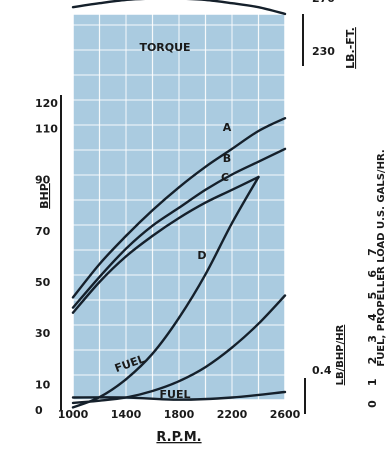  Describe the element at coordinates (322, 370) in the screenshot. I see `sfc-tick-label: 0.4` at that location.